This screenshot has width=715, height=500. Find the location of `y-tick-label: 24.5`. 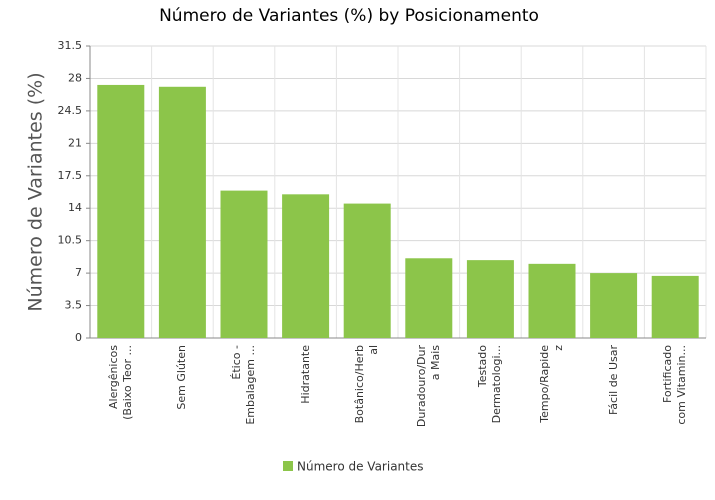

y-tick-label: 24.5 is located at coordinates (70, 110).